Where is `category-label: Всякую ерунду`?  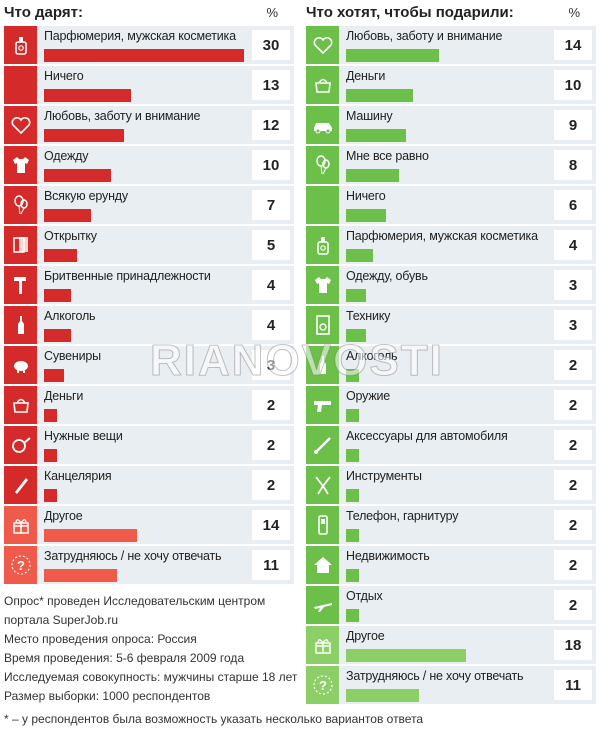
category-label: Всякую ерунду is located at coordinates (86, 196).